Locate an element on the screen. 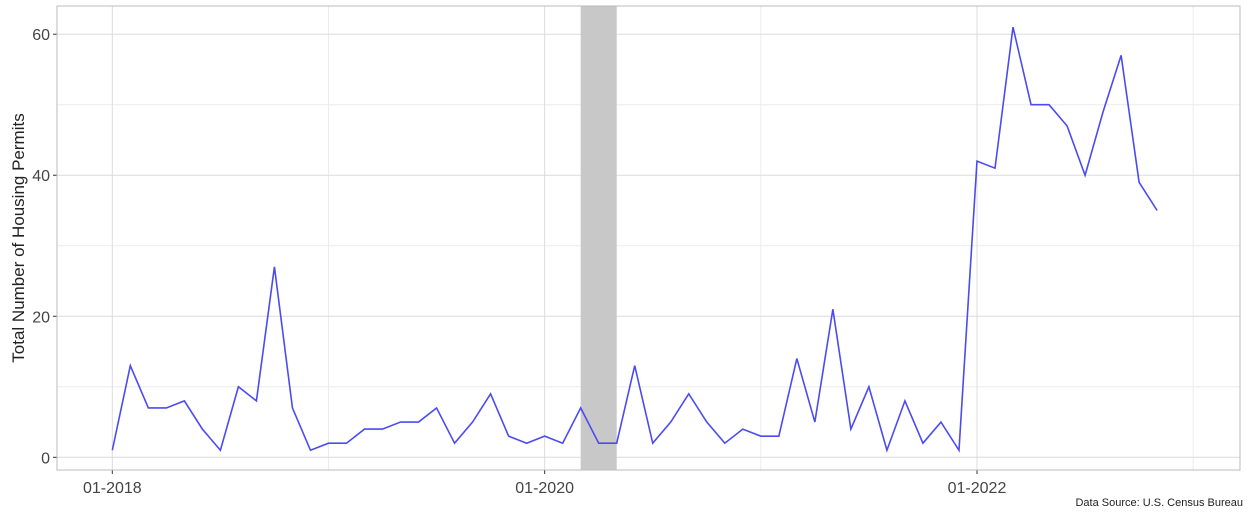 Image resolution: width=1251 pixels, height=514 pixels. y-tick-label: 60 is located at coordinates (41, 35).